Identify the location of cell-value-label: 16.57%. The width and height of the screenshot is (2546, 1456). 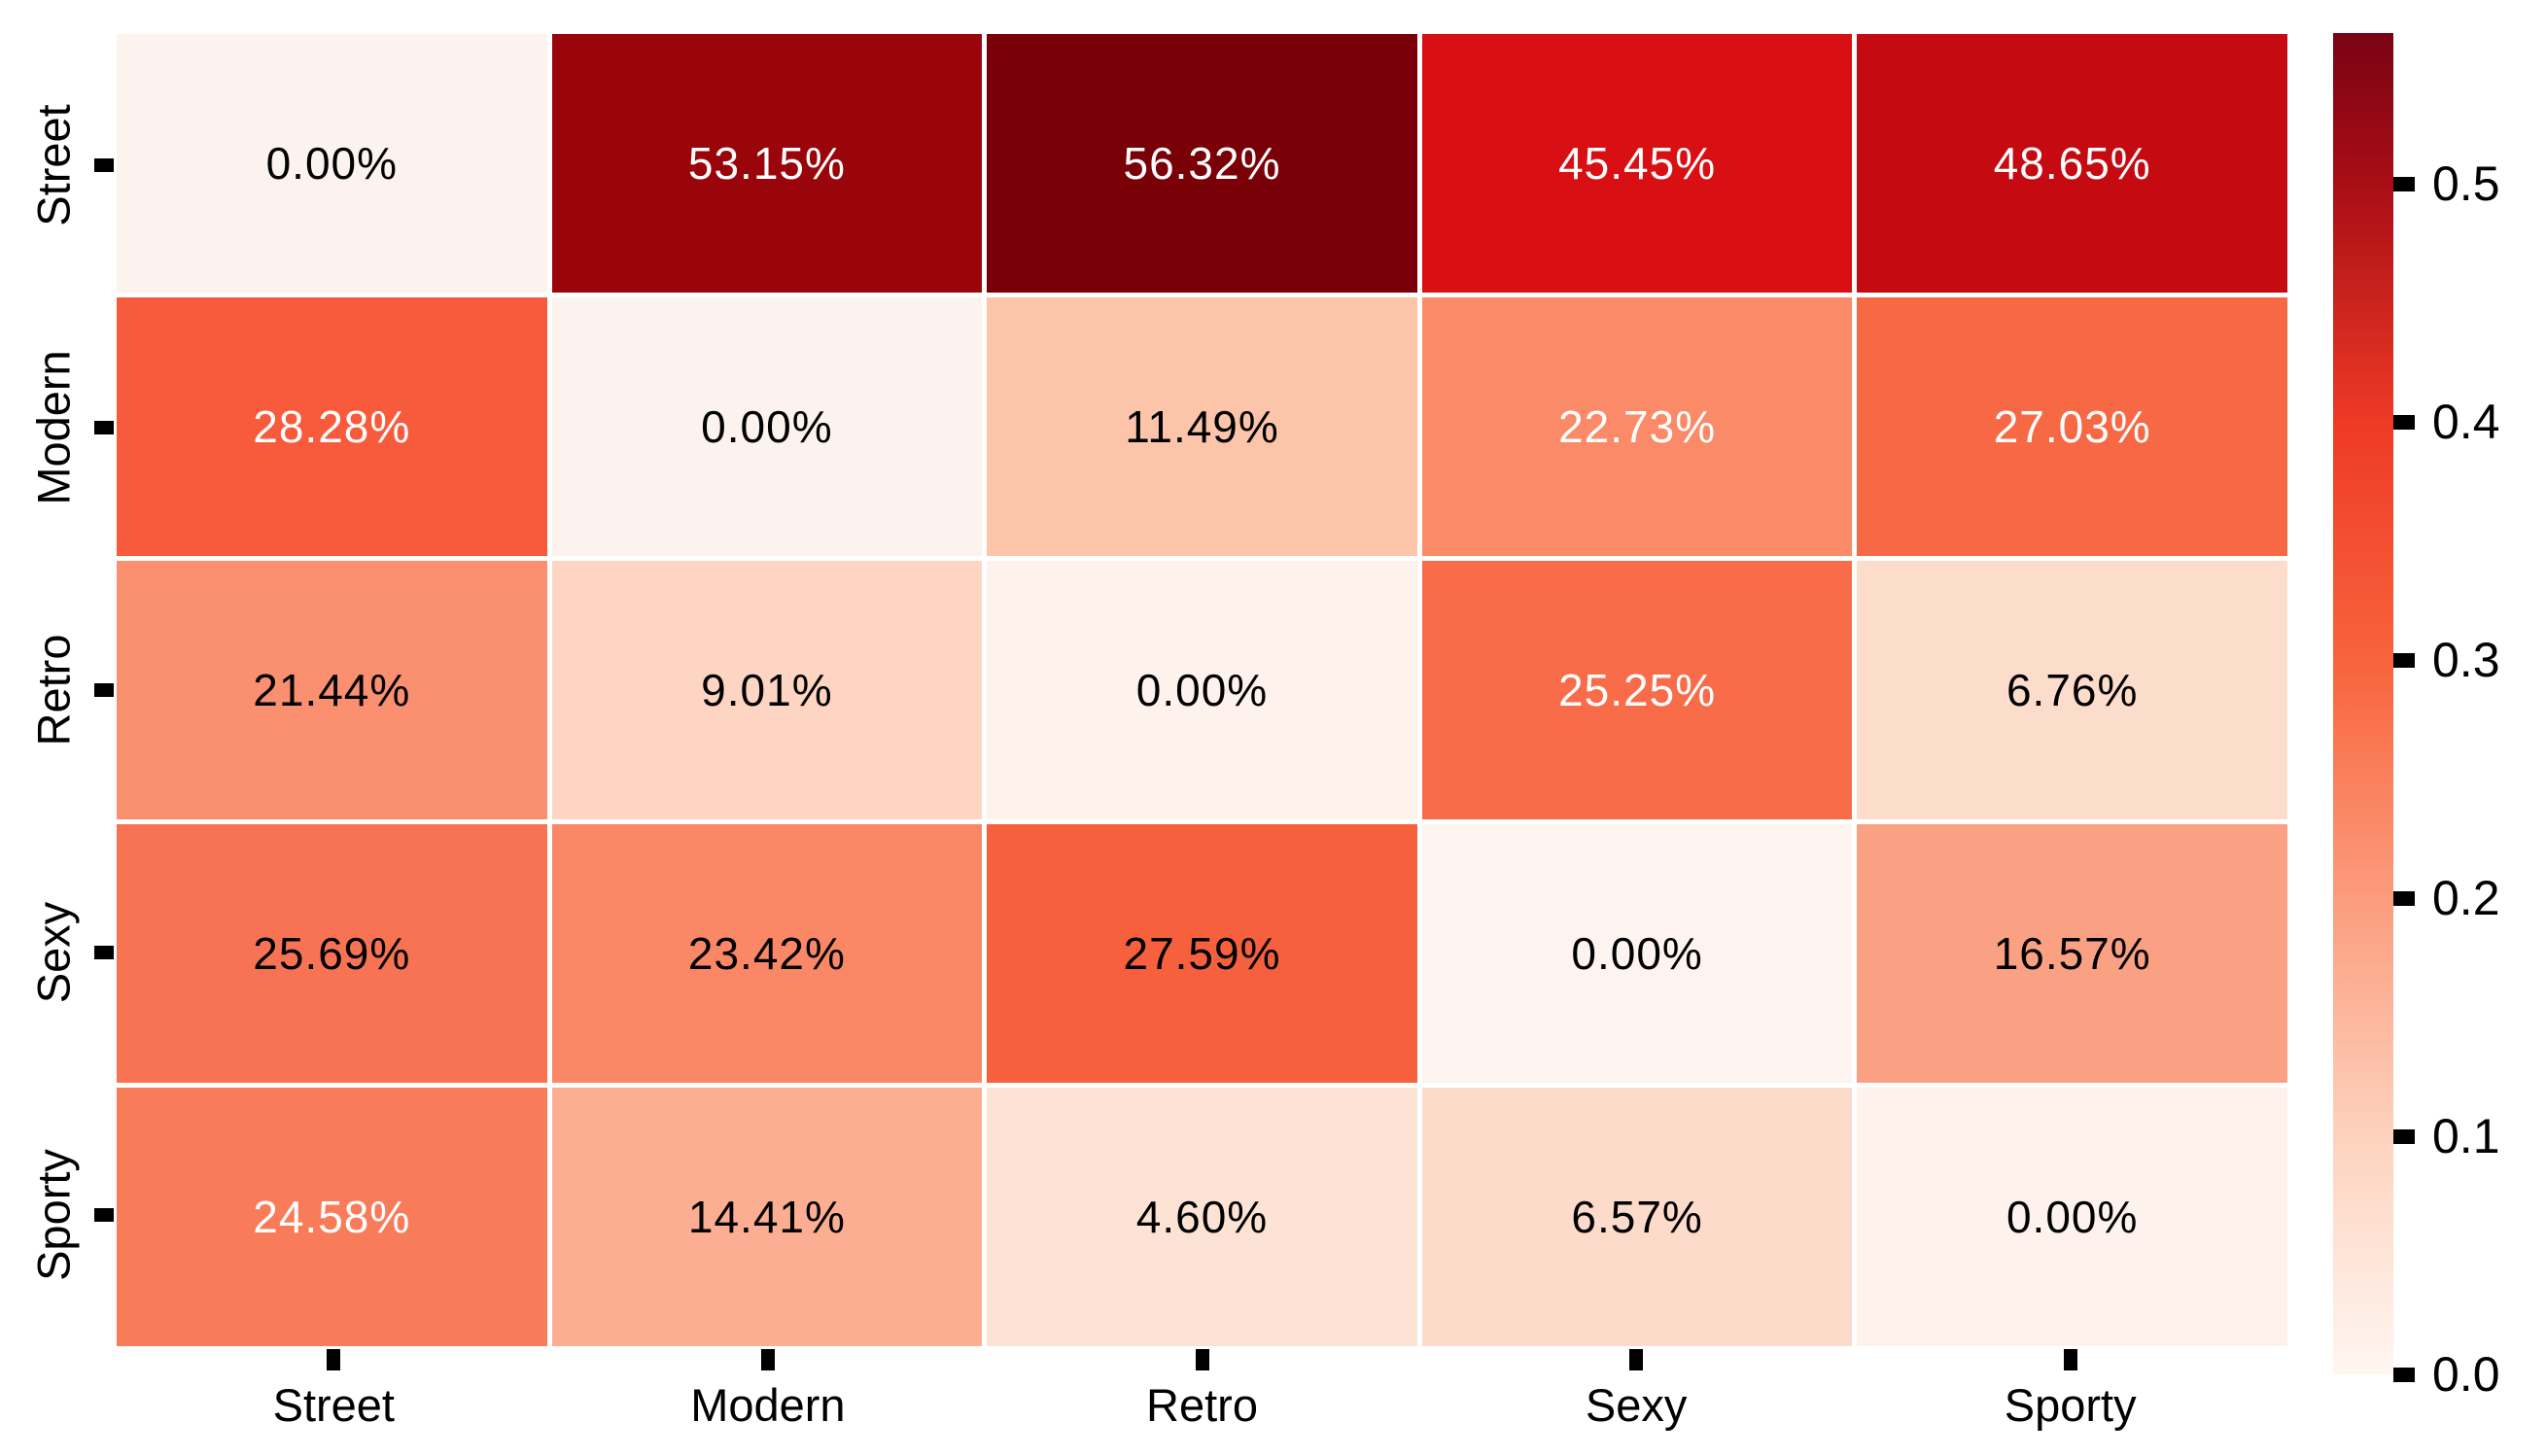
(2072, 953).